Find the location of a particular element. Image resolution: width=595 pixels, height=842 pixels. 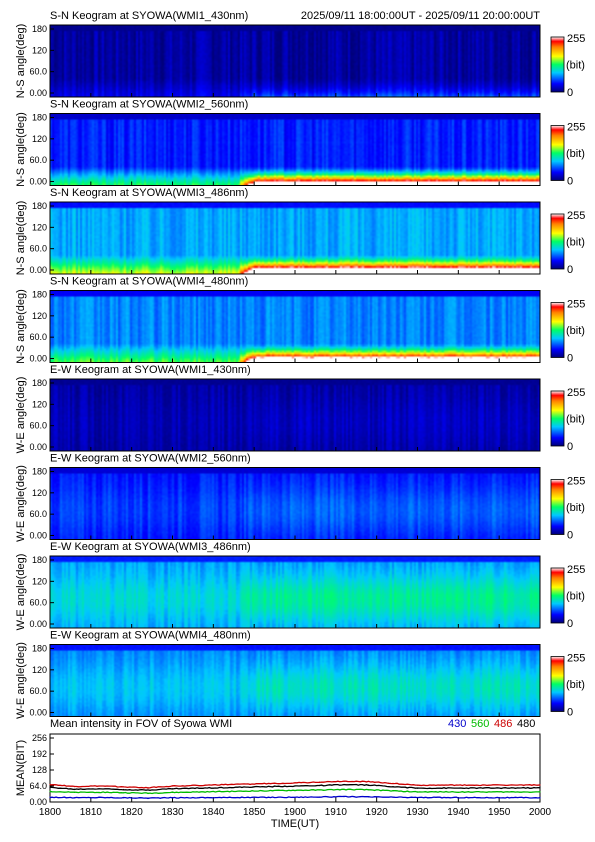

x-tick-label: 1900 is located at coordinates (295, 812).